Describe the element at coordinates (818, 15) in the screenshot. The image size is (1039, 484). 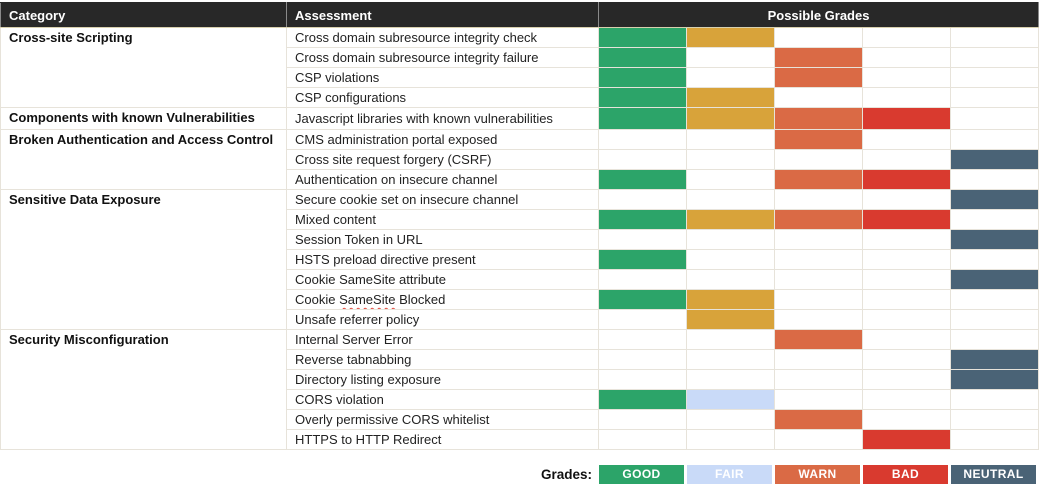
I see `column-header-possible-grades: Possible Grades` at that location.